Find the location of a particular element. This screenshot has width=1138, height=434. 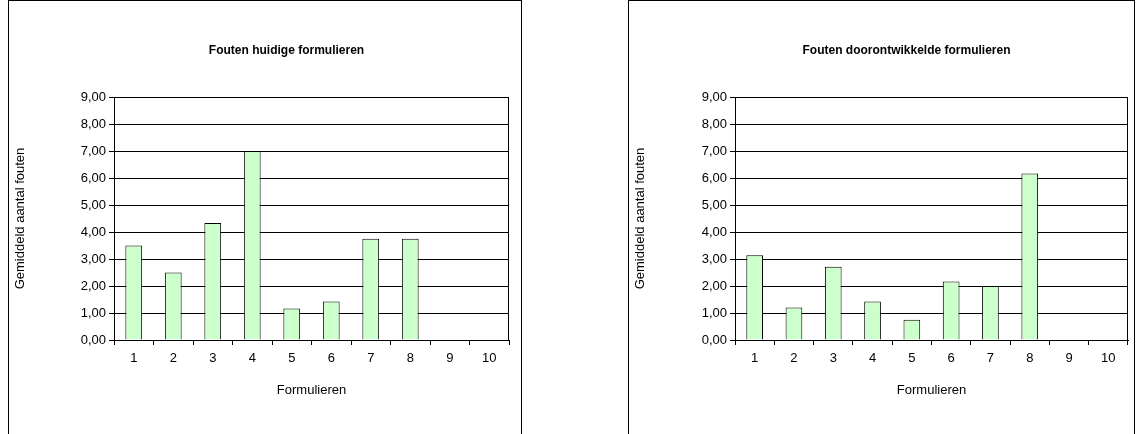

chart-title: Fouten doorontwikkelde formulieren is located at coordinates (906, 50).